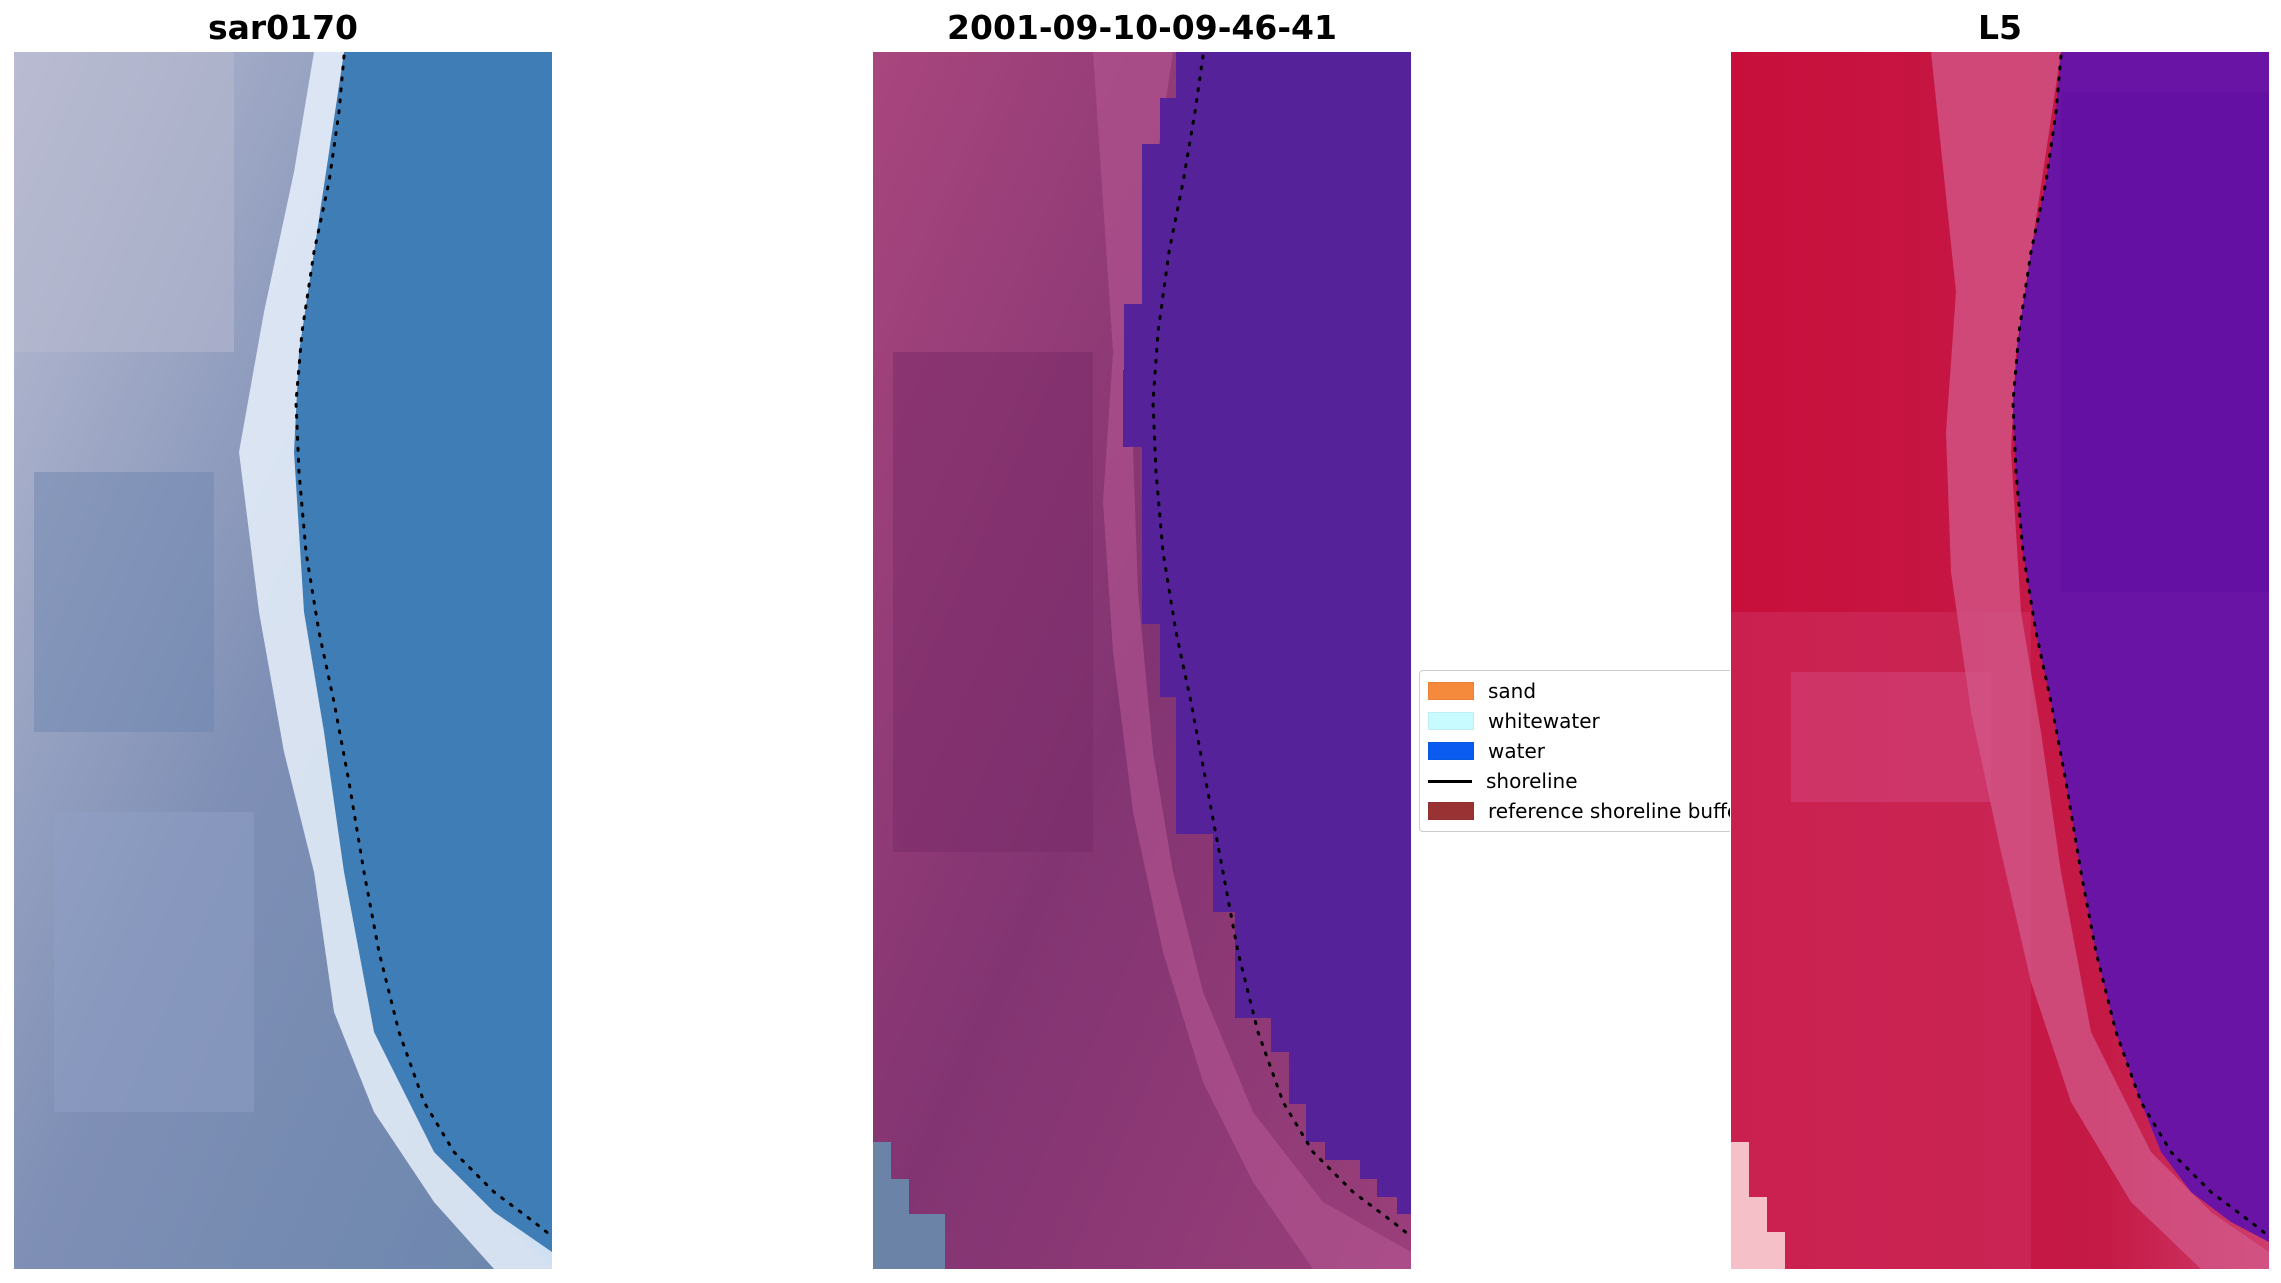 Image resolution: width=2281 pixels, height=1283 pixels. Describe the element at coordinates (283, 27) in the screenshot. I see `panel-title-sar: sar0170` at that location.